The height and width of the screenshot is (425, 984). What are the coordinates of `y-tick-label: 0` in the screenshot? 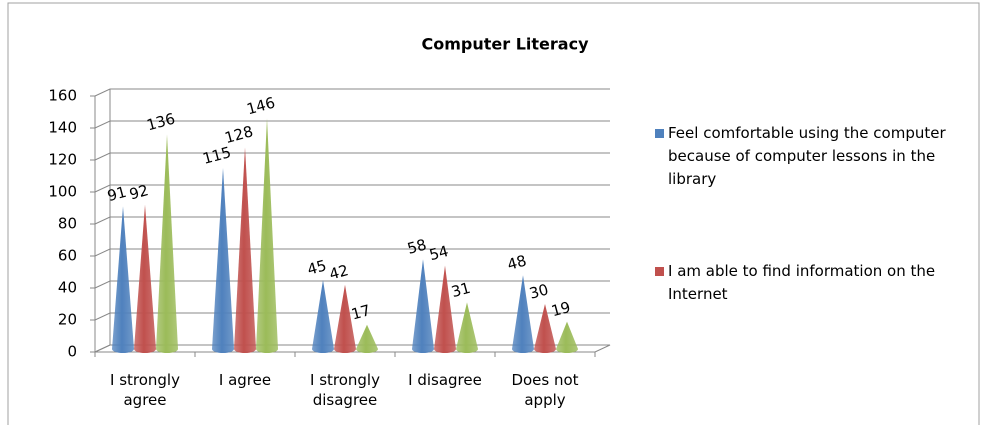 It's located at (72, 352).